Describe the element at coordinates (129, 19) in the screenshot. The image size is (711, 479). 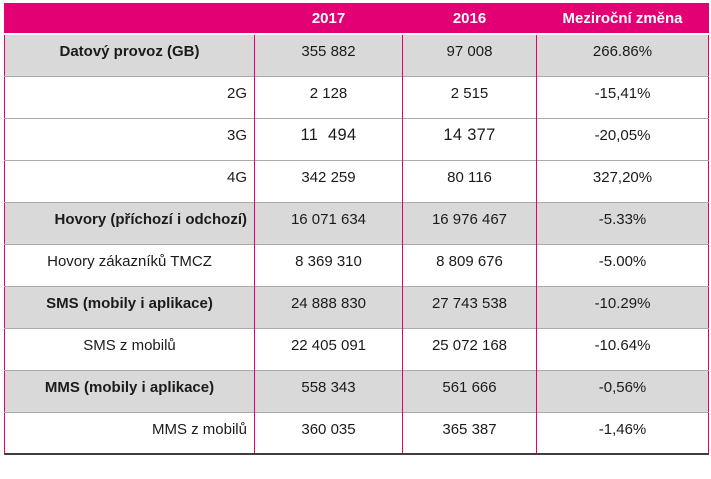
I see `header-cell-empty` at that location.